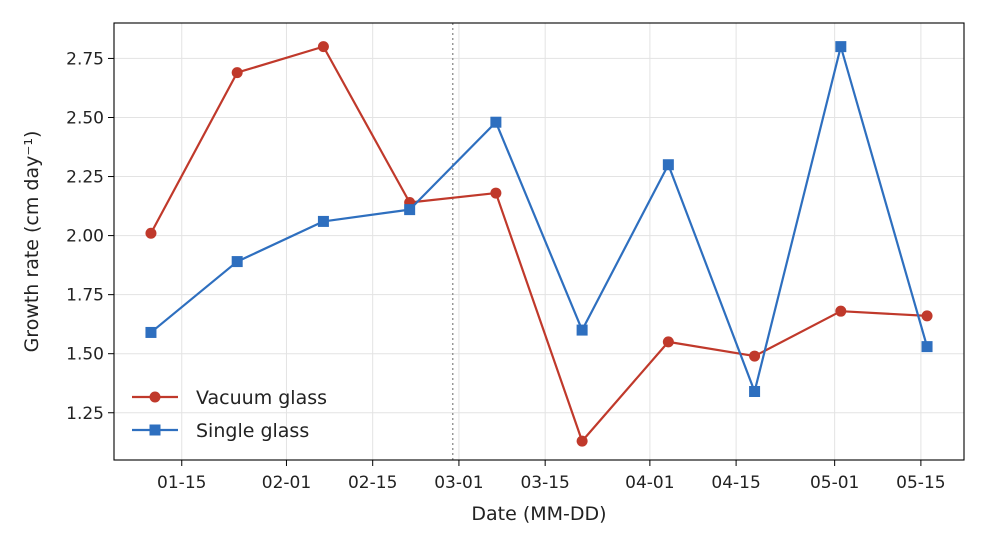  I want to click on x-tick-label: 02-01, so click(286, 483).